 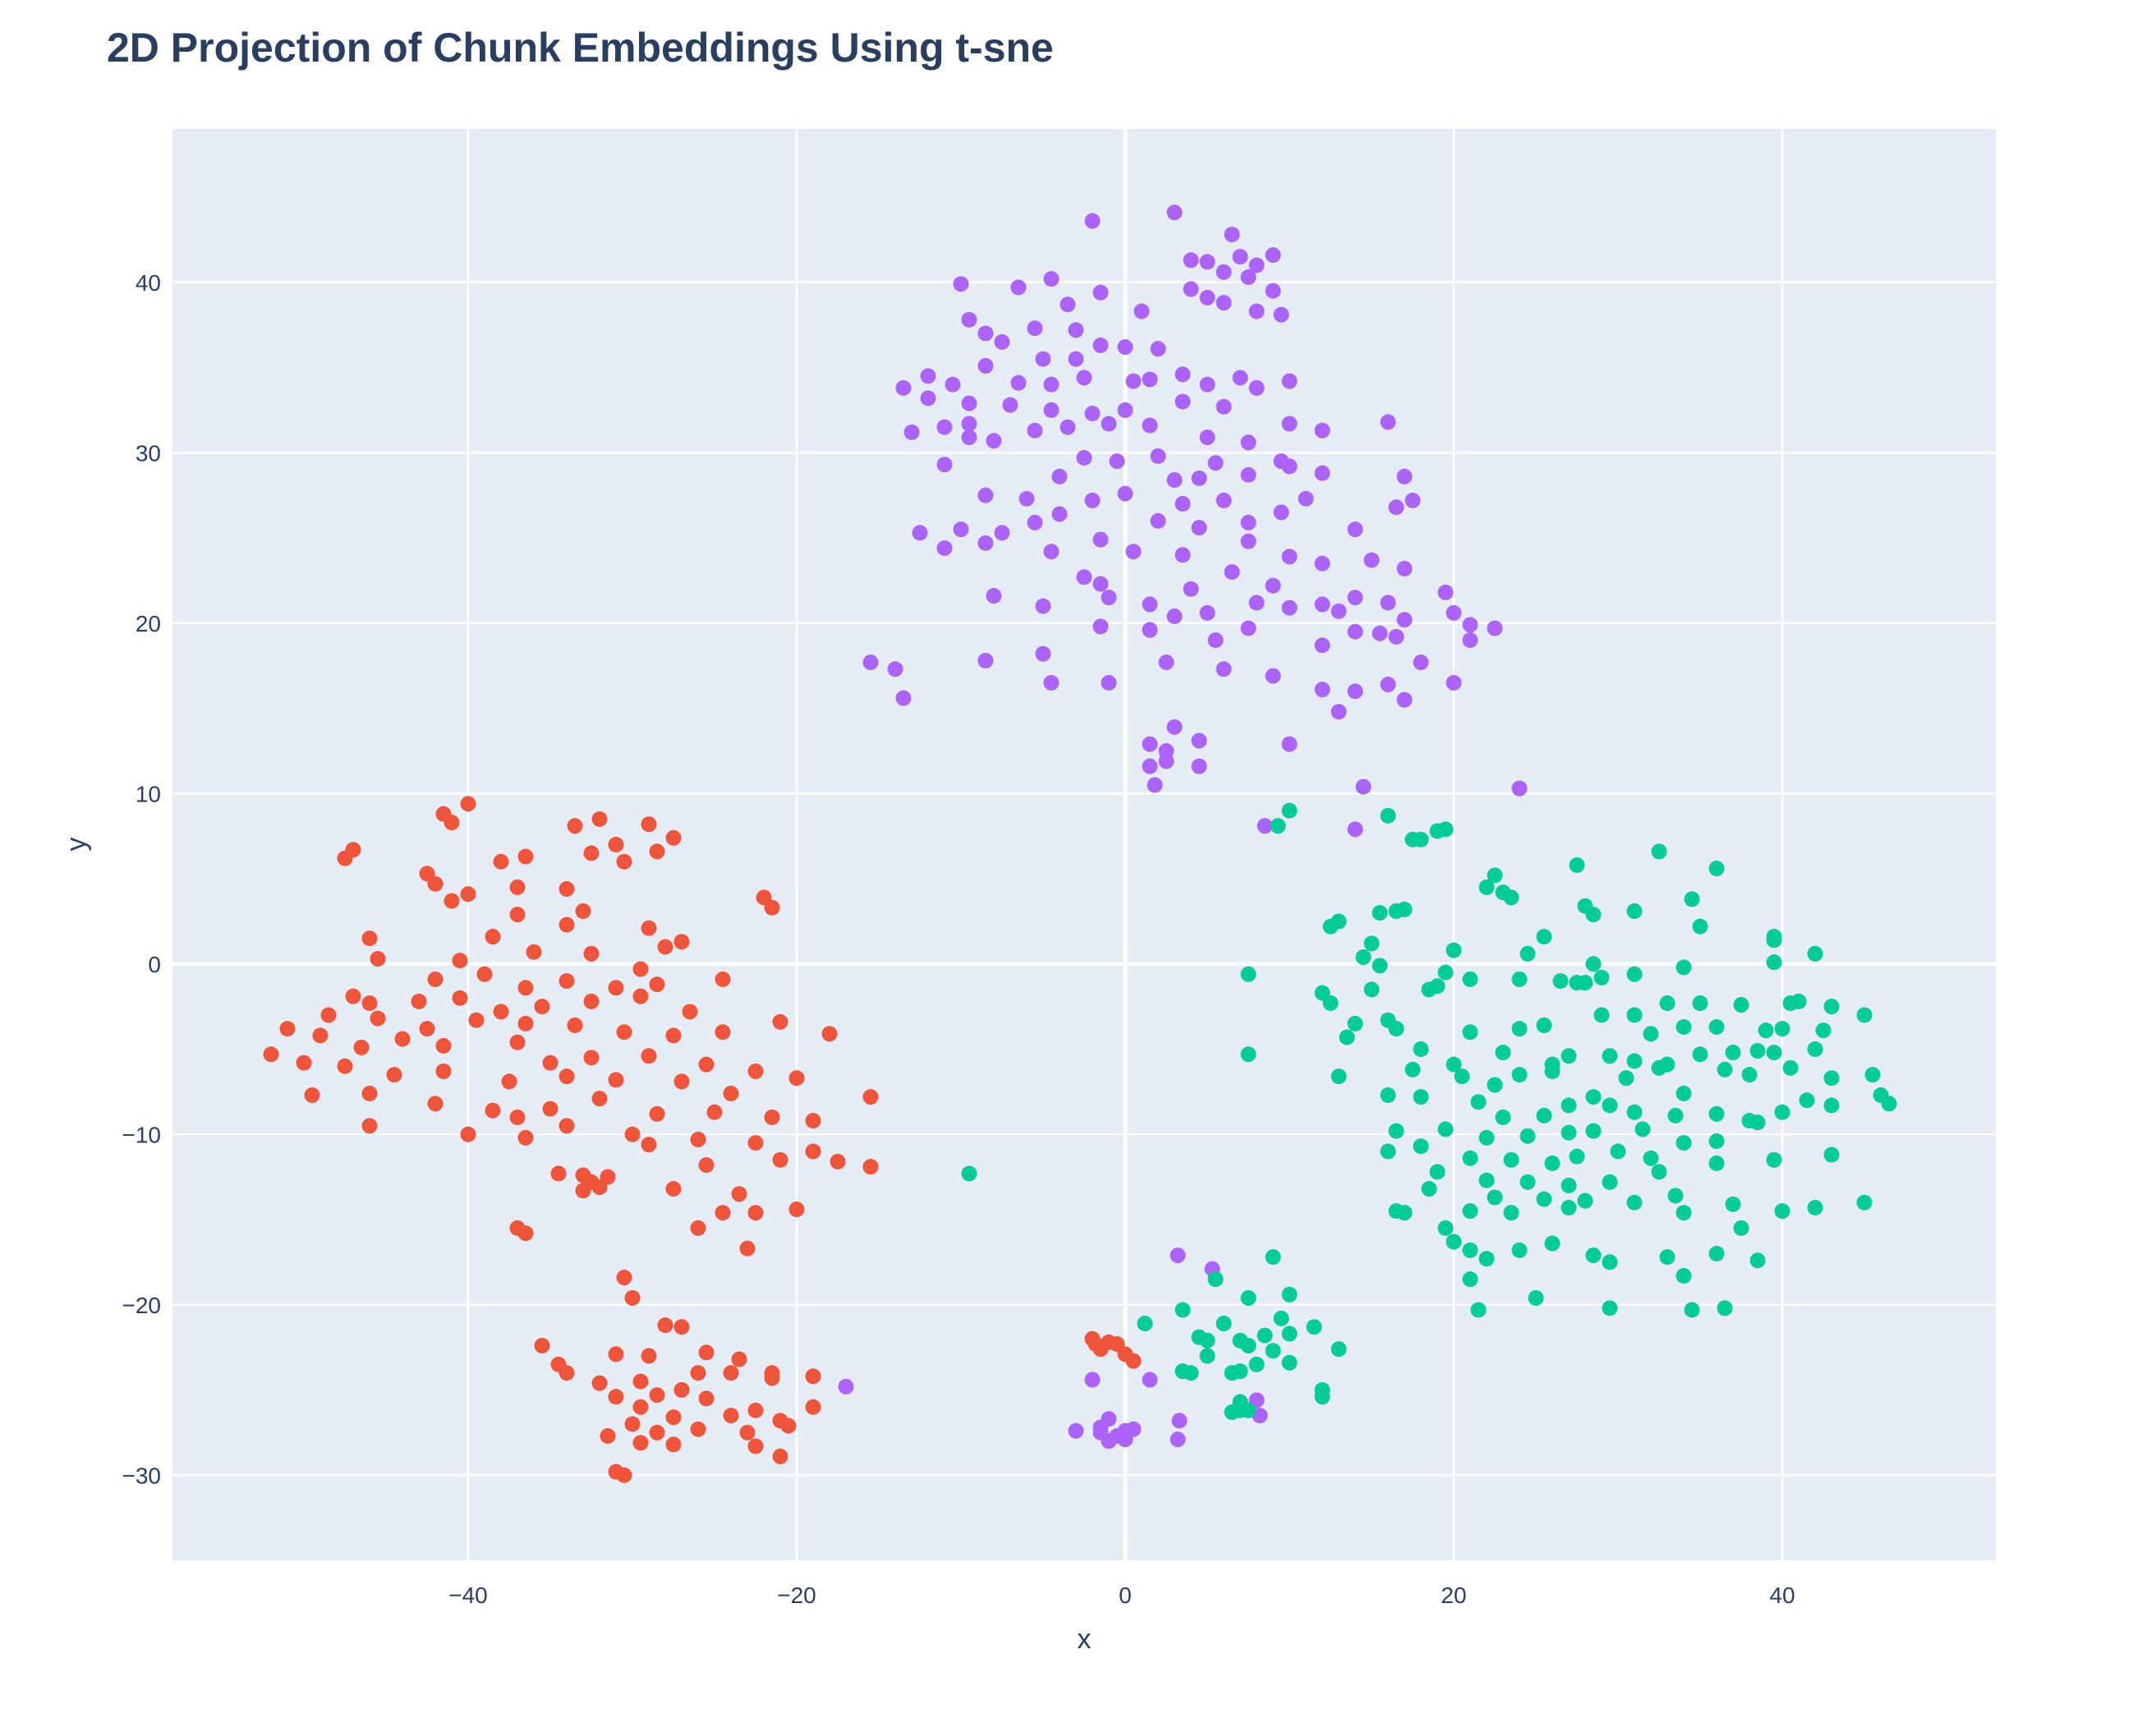 What do you see at coordinates (148, 453) in the screenshot?
I see `y-tick-label: 30` at bounding box center [148, 453].